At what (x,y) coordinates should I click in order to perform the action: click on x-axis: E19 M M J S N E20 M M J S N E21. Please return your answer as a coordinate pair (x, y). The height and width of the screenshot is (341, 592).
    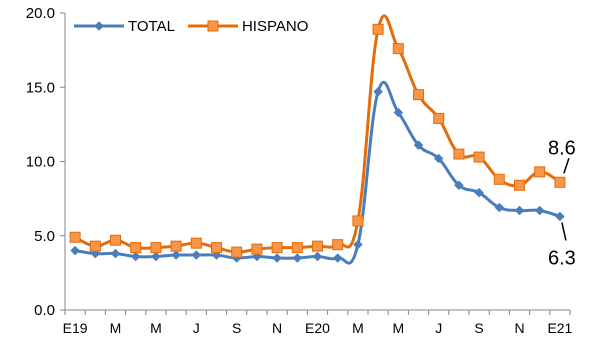
    Looking at the image, I should click on (318, 322).